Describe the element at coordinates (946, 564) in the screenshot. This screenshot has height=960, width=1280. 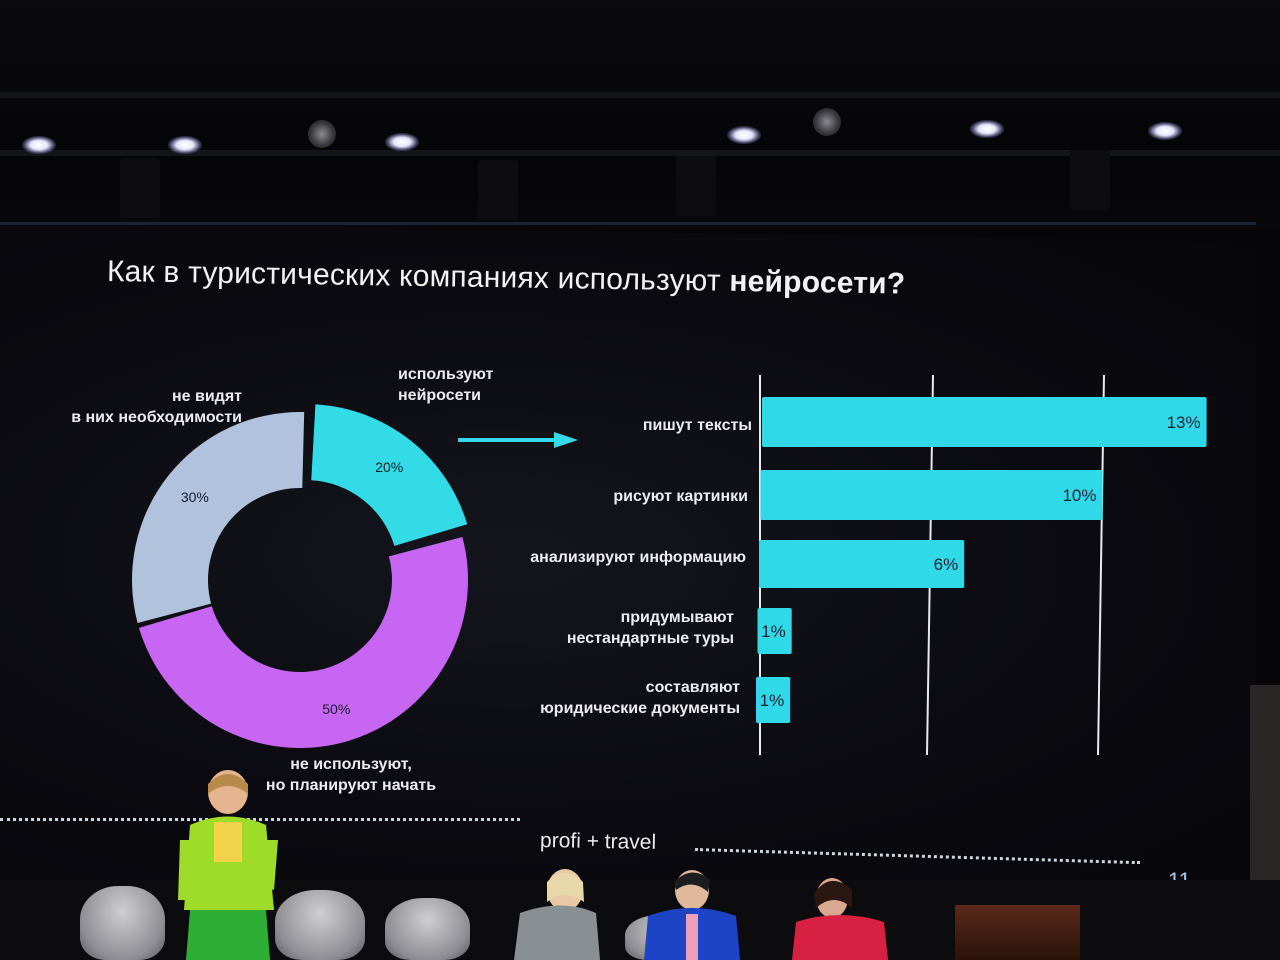
I see `bar-value-label: 6%` at that location.